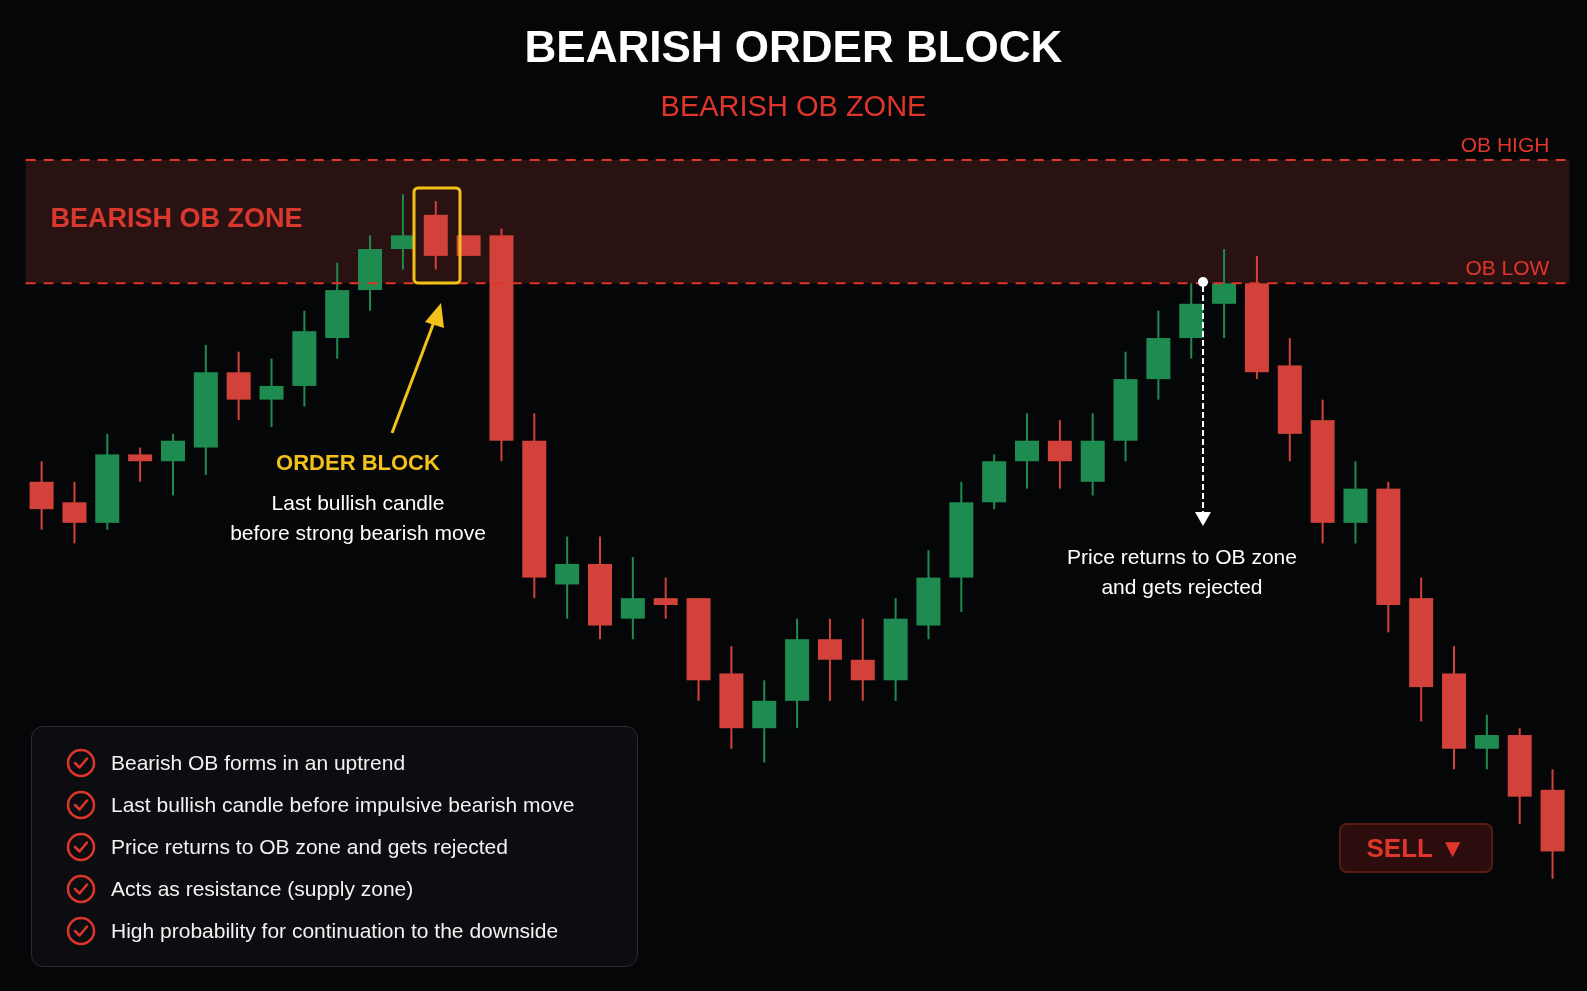  I want to click on annotation: Acts as resistance (supply zone), so click(262, 889).